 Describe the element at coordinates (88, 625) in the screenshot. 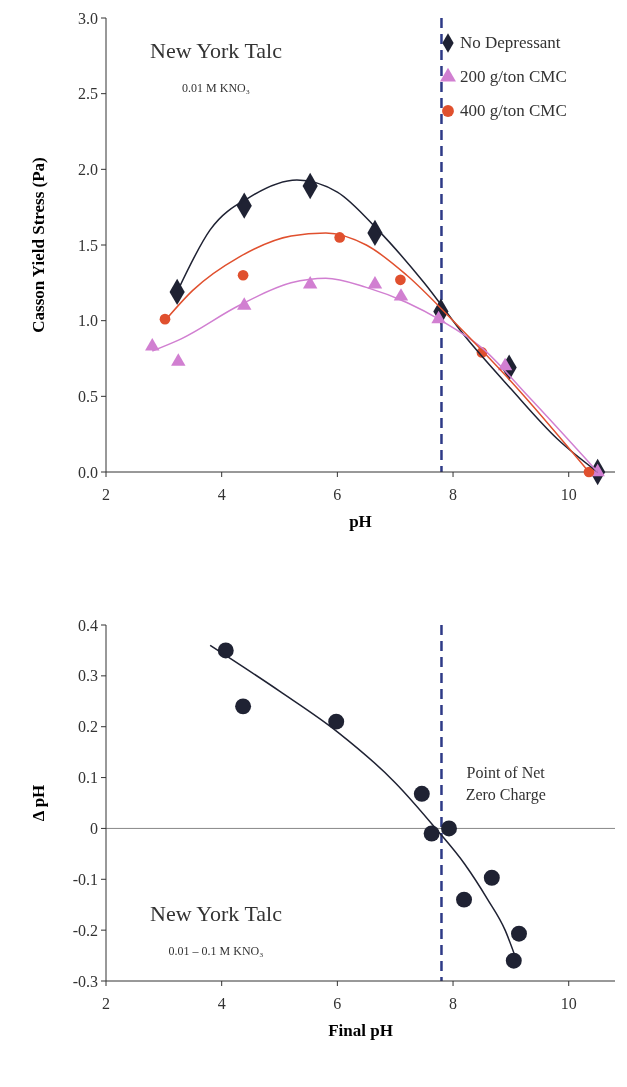

I see `y-tick-label: 0.4` at that location.